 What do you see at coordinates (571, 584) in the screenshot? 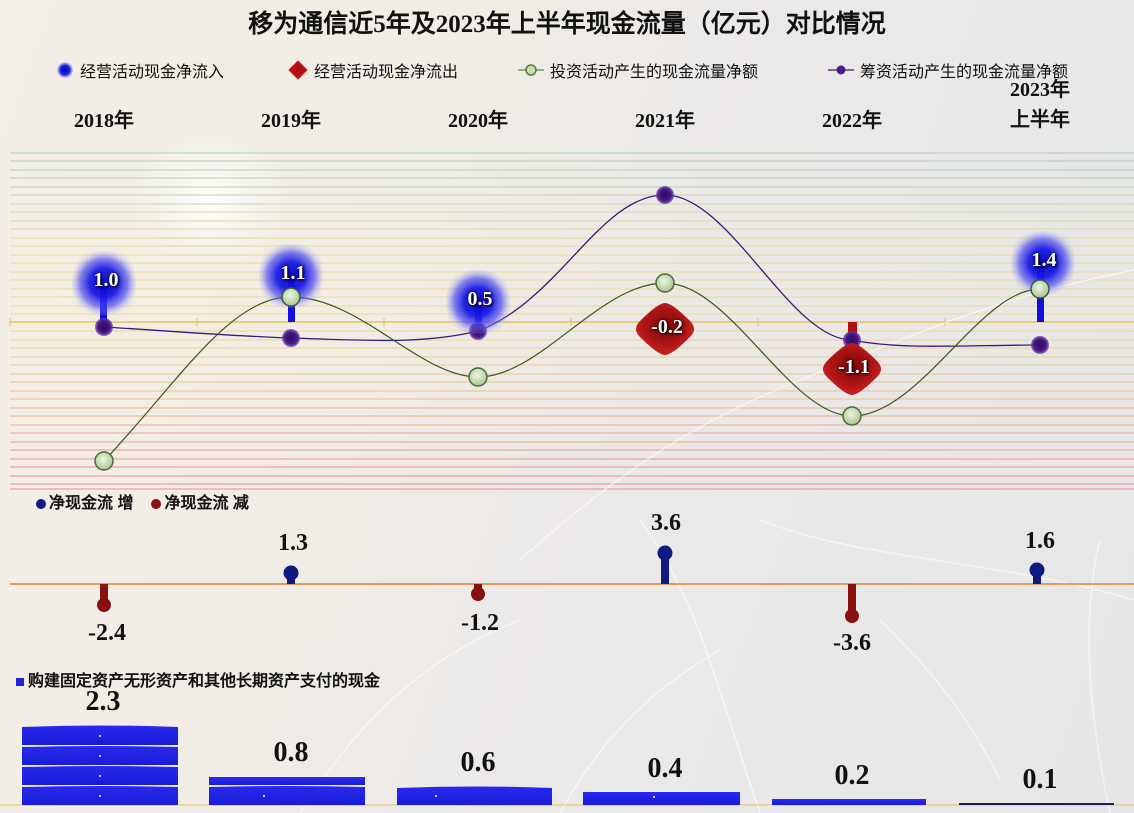
I see `net-cash-lollipops` at bounding box center [571, 584].